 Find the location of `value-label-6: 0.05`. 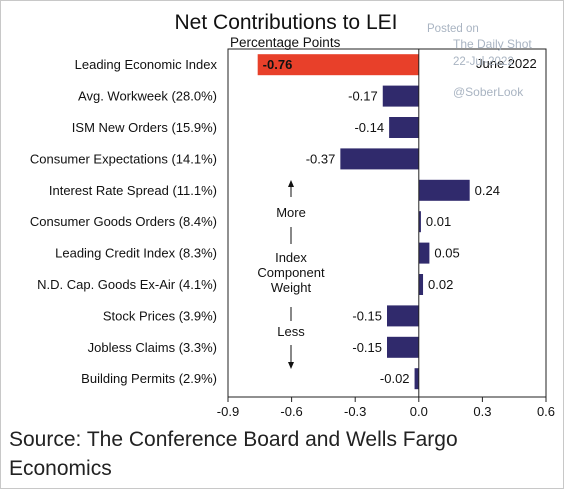

value-label-6: 0.05 is located at coordinates (446, 253).